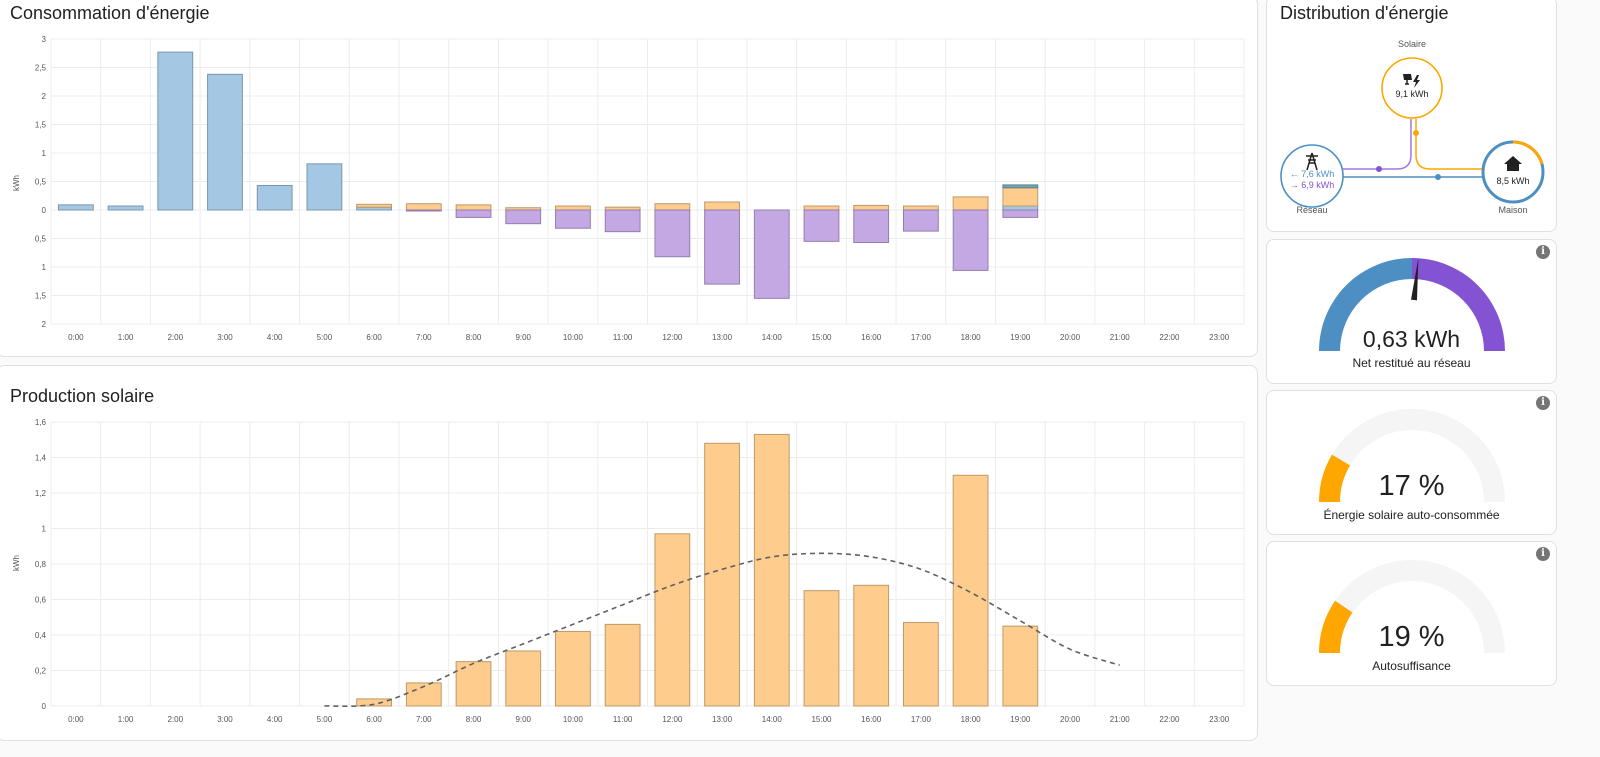  I want to click on x-tick-label: 7:00, so click(424, 337).